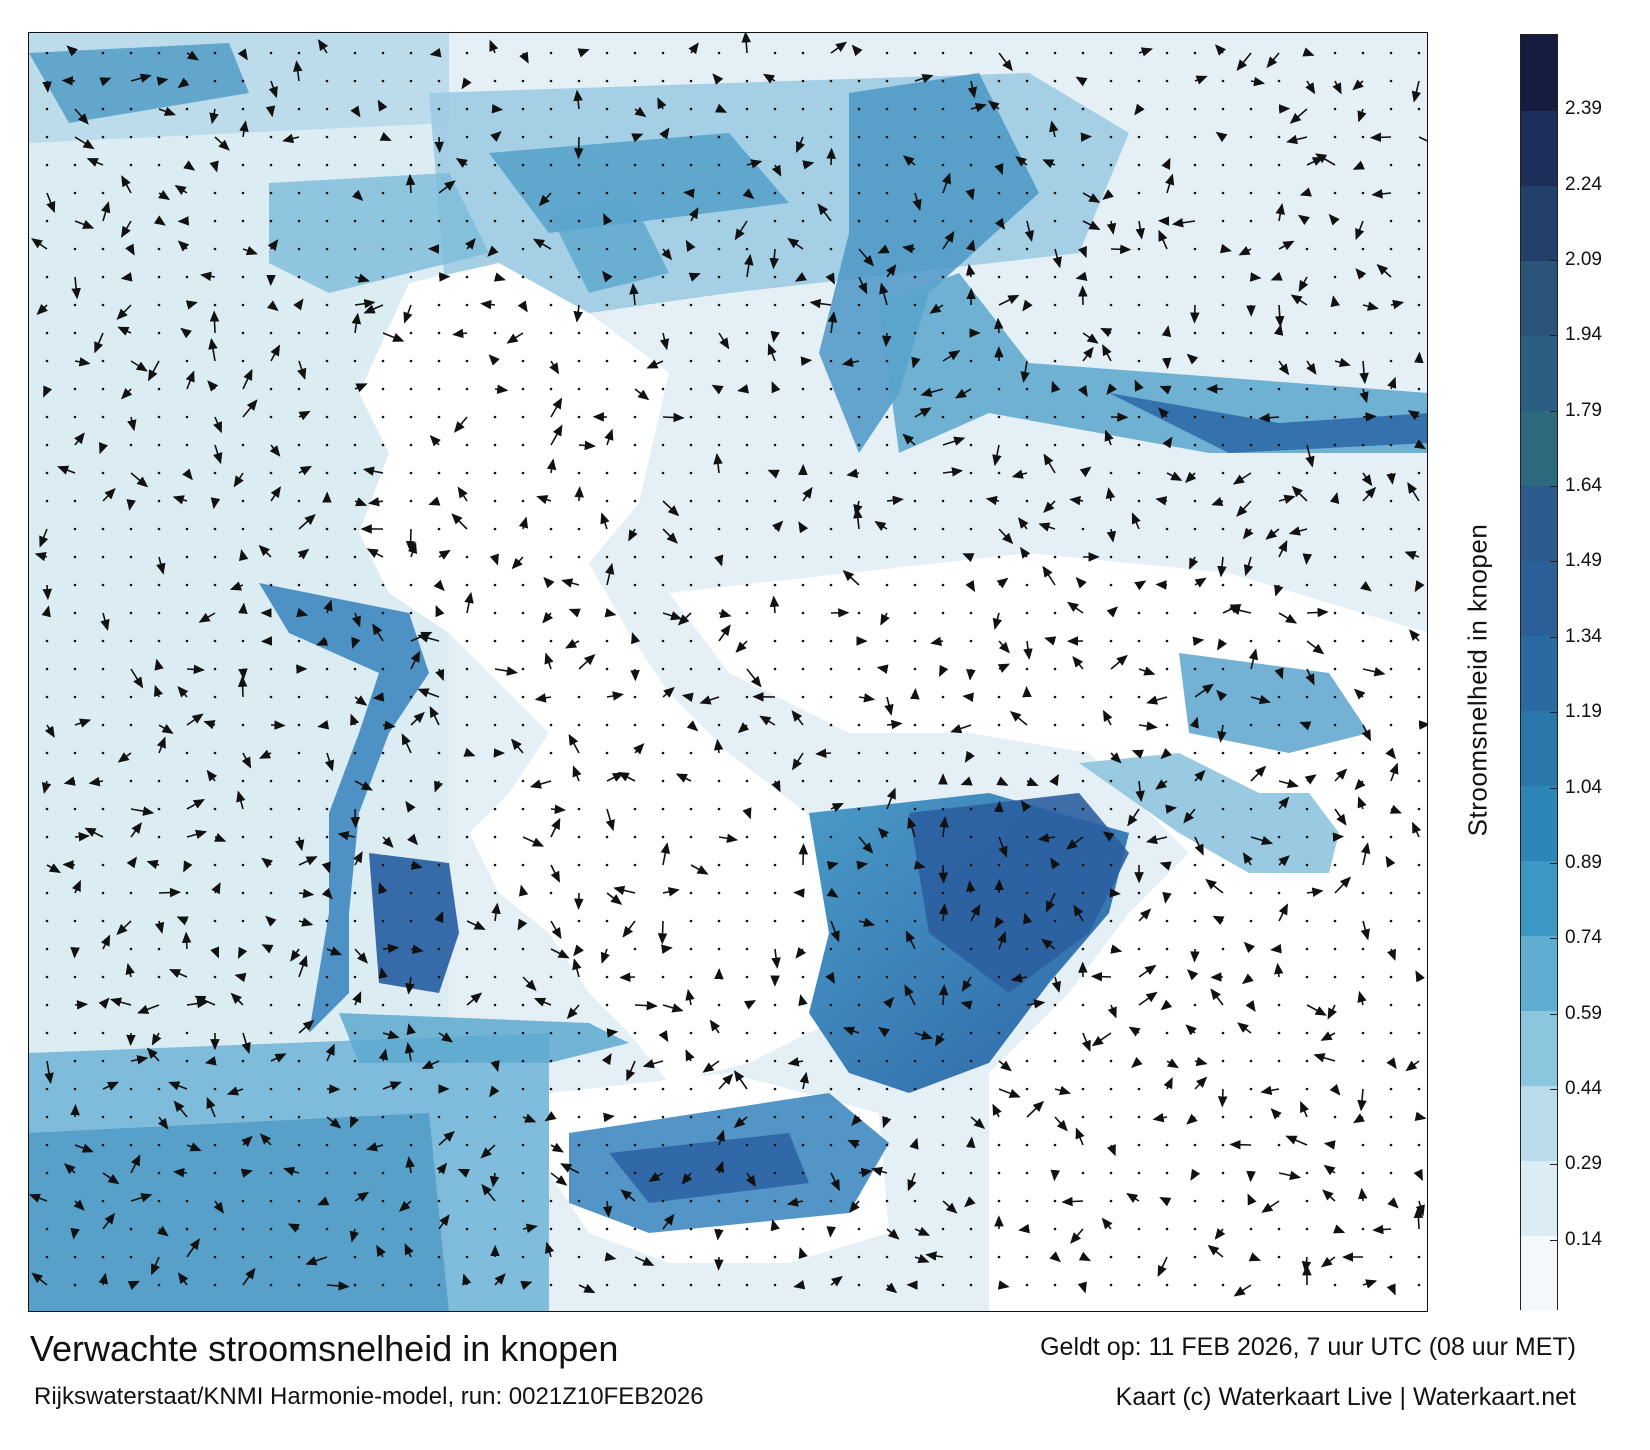  What do you see at coordinates (1583, 260) in the screenshot?
I see `colorbar-tick-label: 2.09` at bounding box center [1583, 260].